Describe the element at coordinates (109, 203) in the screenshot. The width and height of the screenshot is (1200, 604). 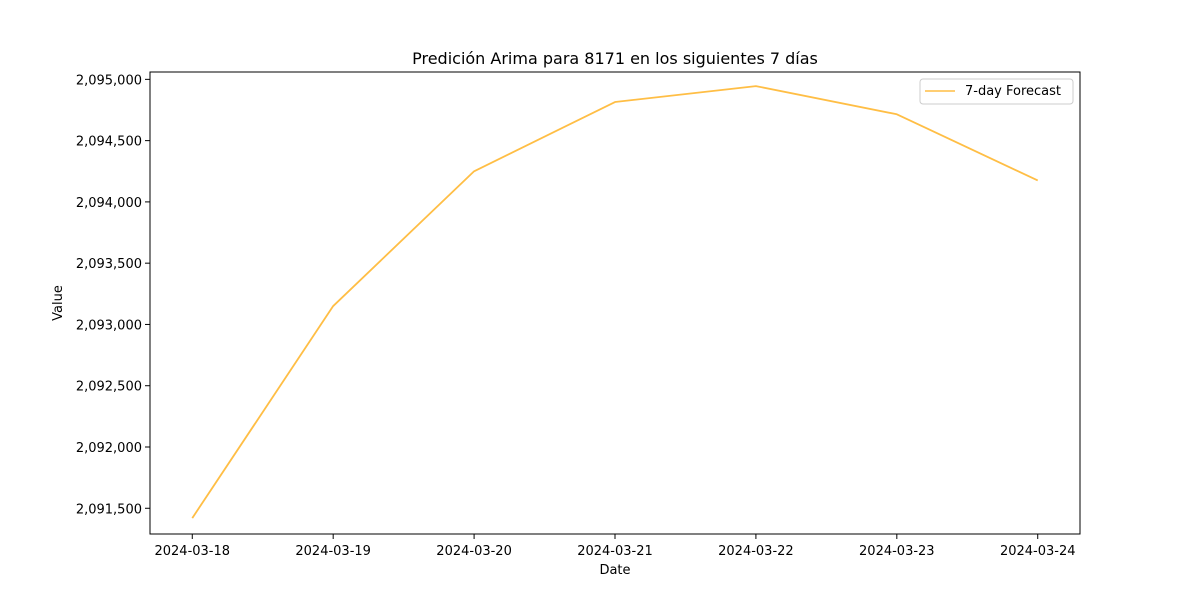
I see `y-tick-label: 2,094,000` at that location.